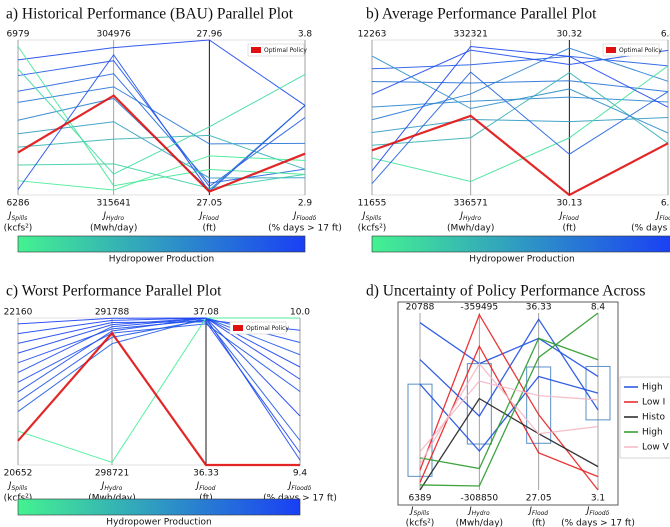 This screenshot has height=527, width=670. I want to click on axis-min-label: 20652, so click(18, 474).